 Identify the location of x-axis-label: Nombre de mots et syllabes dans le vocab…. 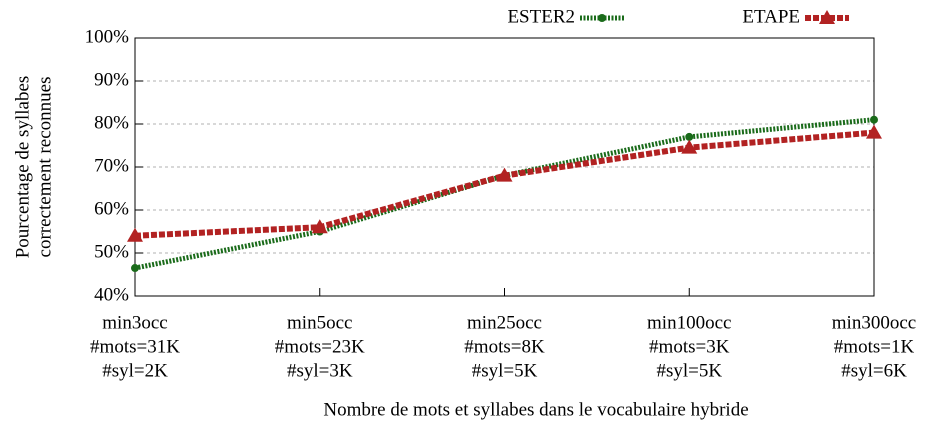
(535, 409).